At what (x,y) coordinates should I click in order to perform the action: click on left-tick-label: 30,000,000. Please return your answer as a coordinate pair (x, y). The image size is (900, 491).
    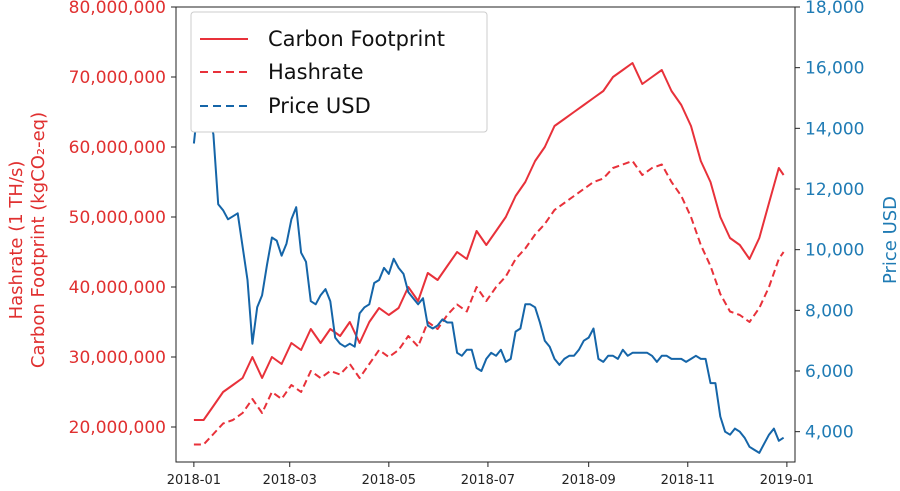
    Looking at the image, I should click on (117, 358).